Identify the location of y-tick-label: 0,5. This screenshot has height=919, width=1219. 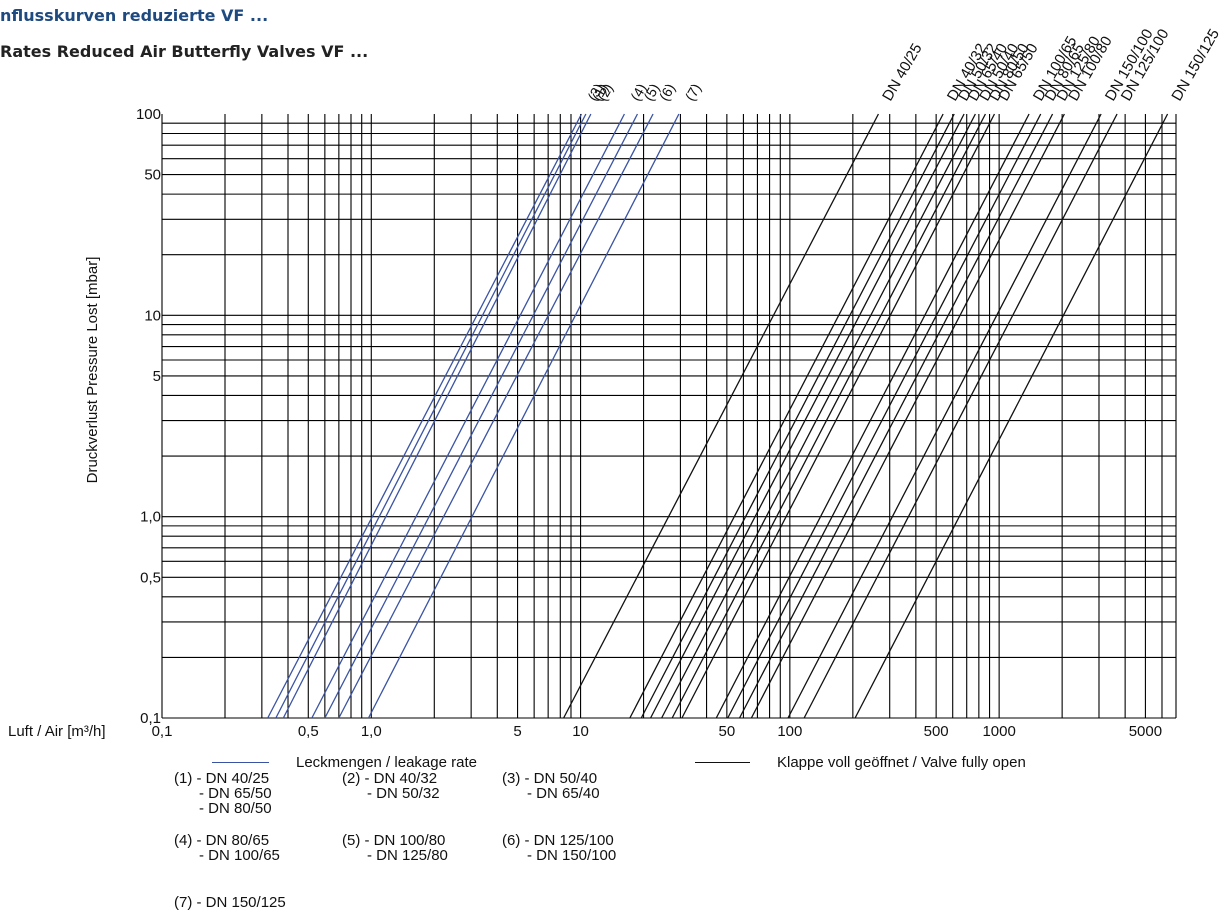
(150, 577).